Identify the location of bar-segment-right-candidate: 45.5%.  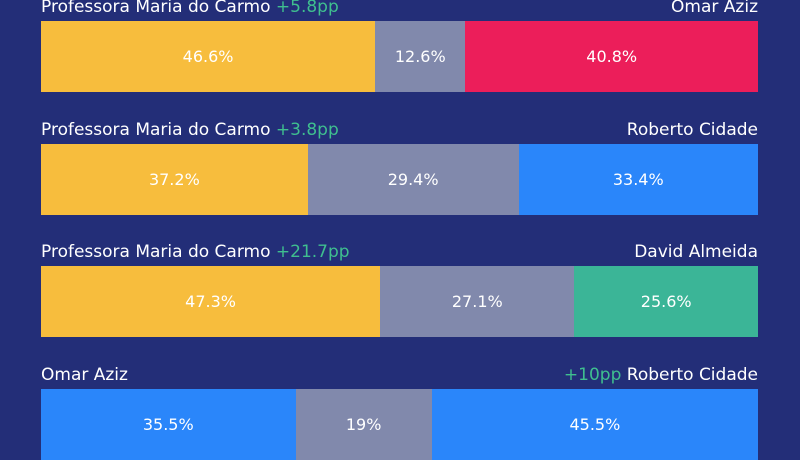
(594, 424).